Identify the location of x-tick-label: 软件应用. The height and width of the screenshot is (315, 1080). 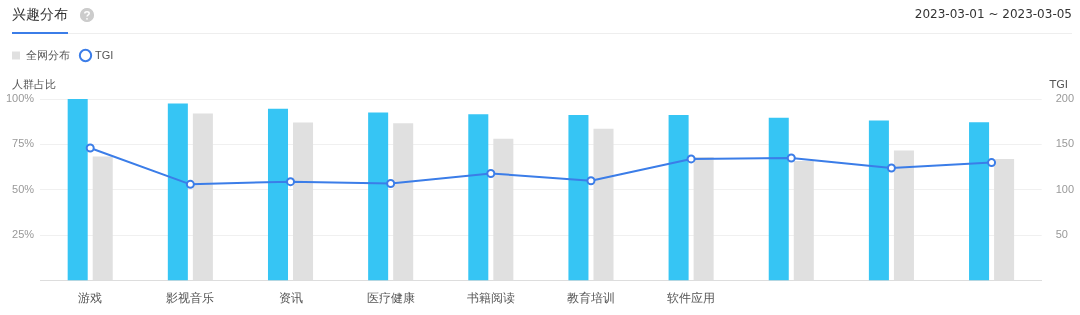
(691, 298).